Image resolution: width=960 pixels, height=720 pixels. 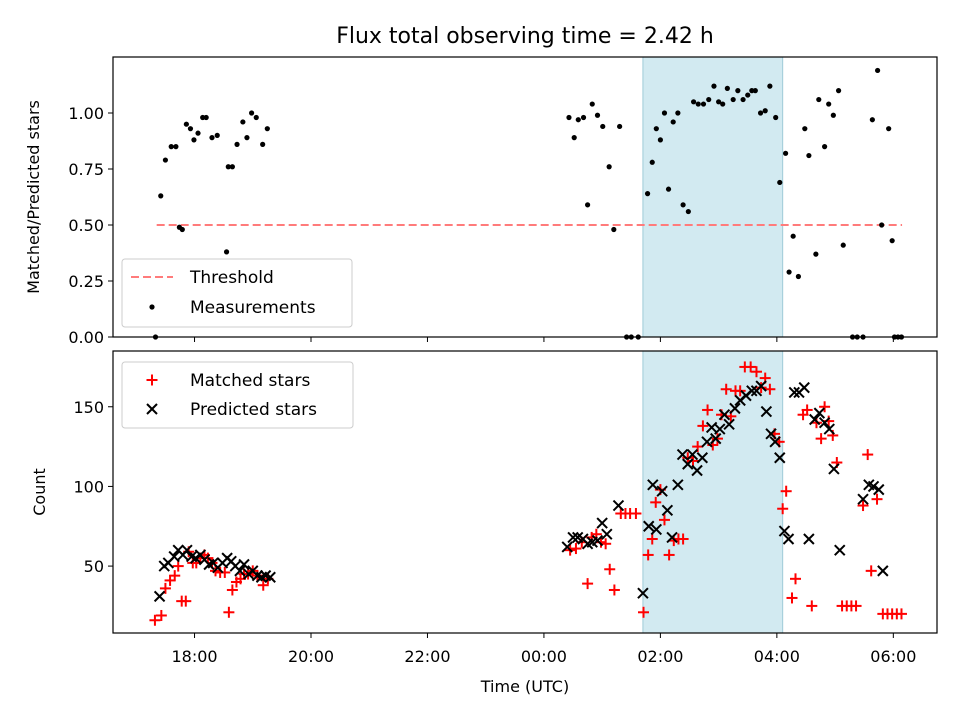 I want to click on legend-matched-sample, so click(x=152, y=380).